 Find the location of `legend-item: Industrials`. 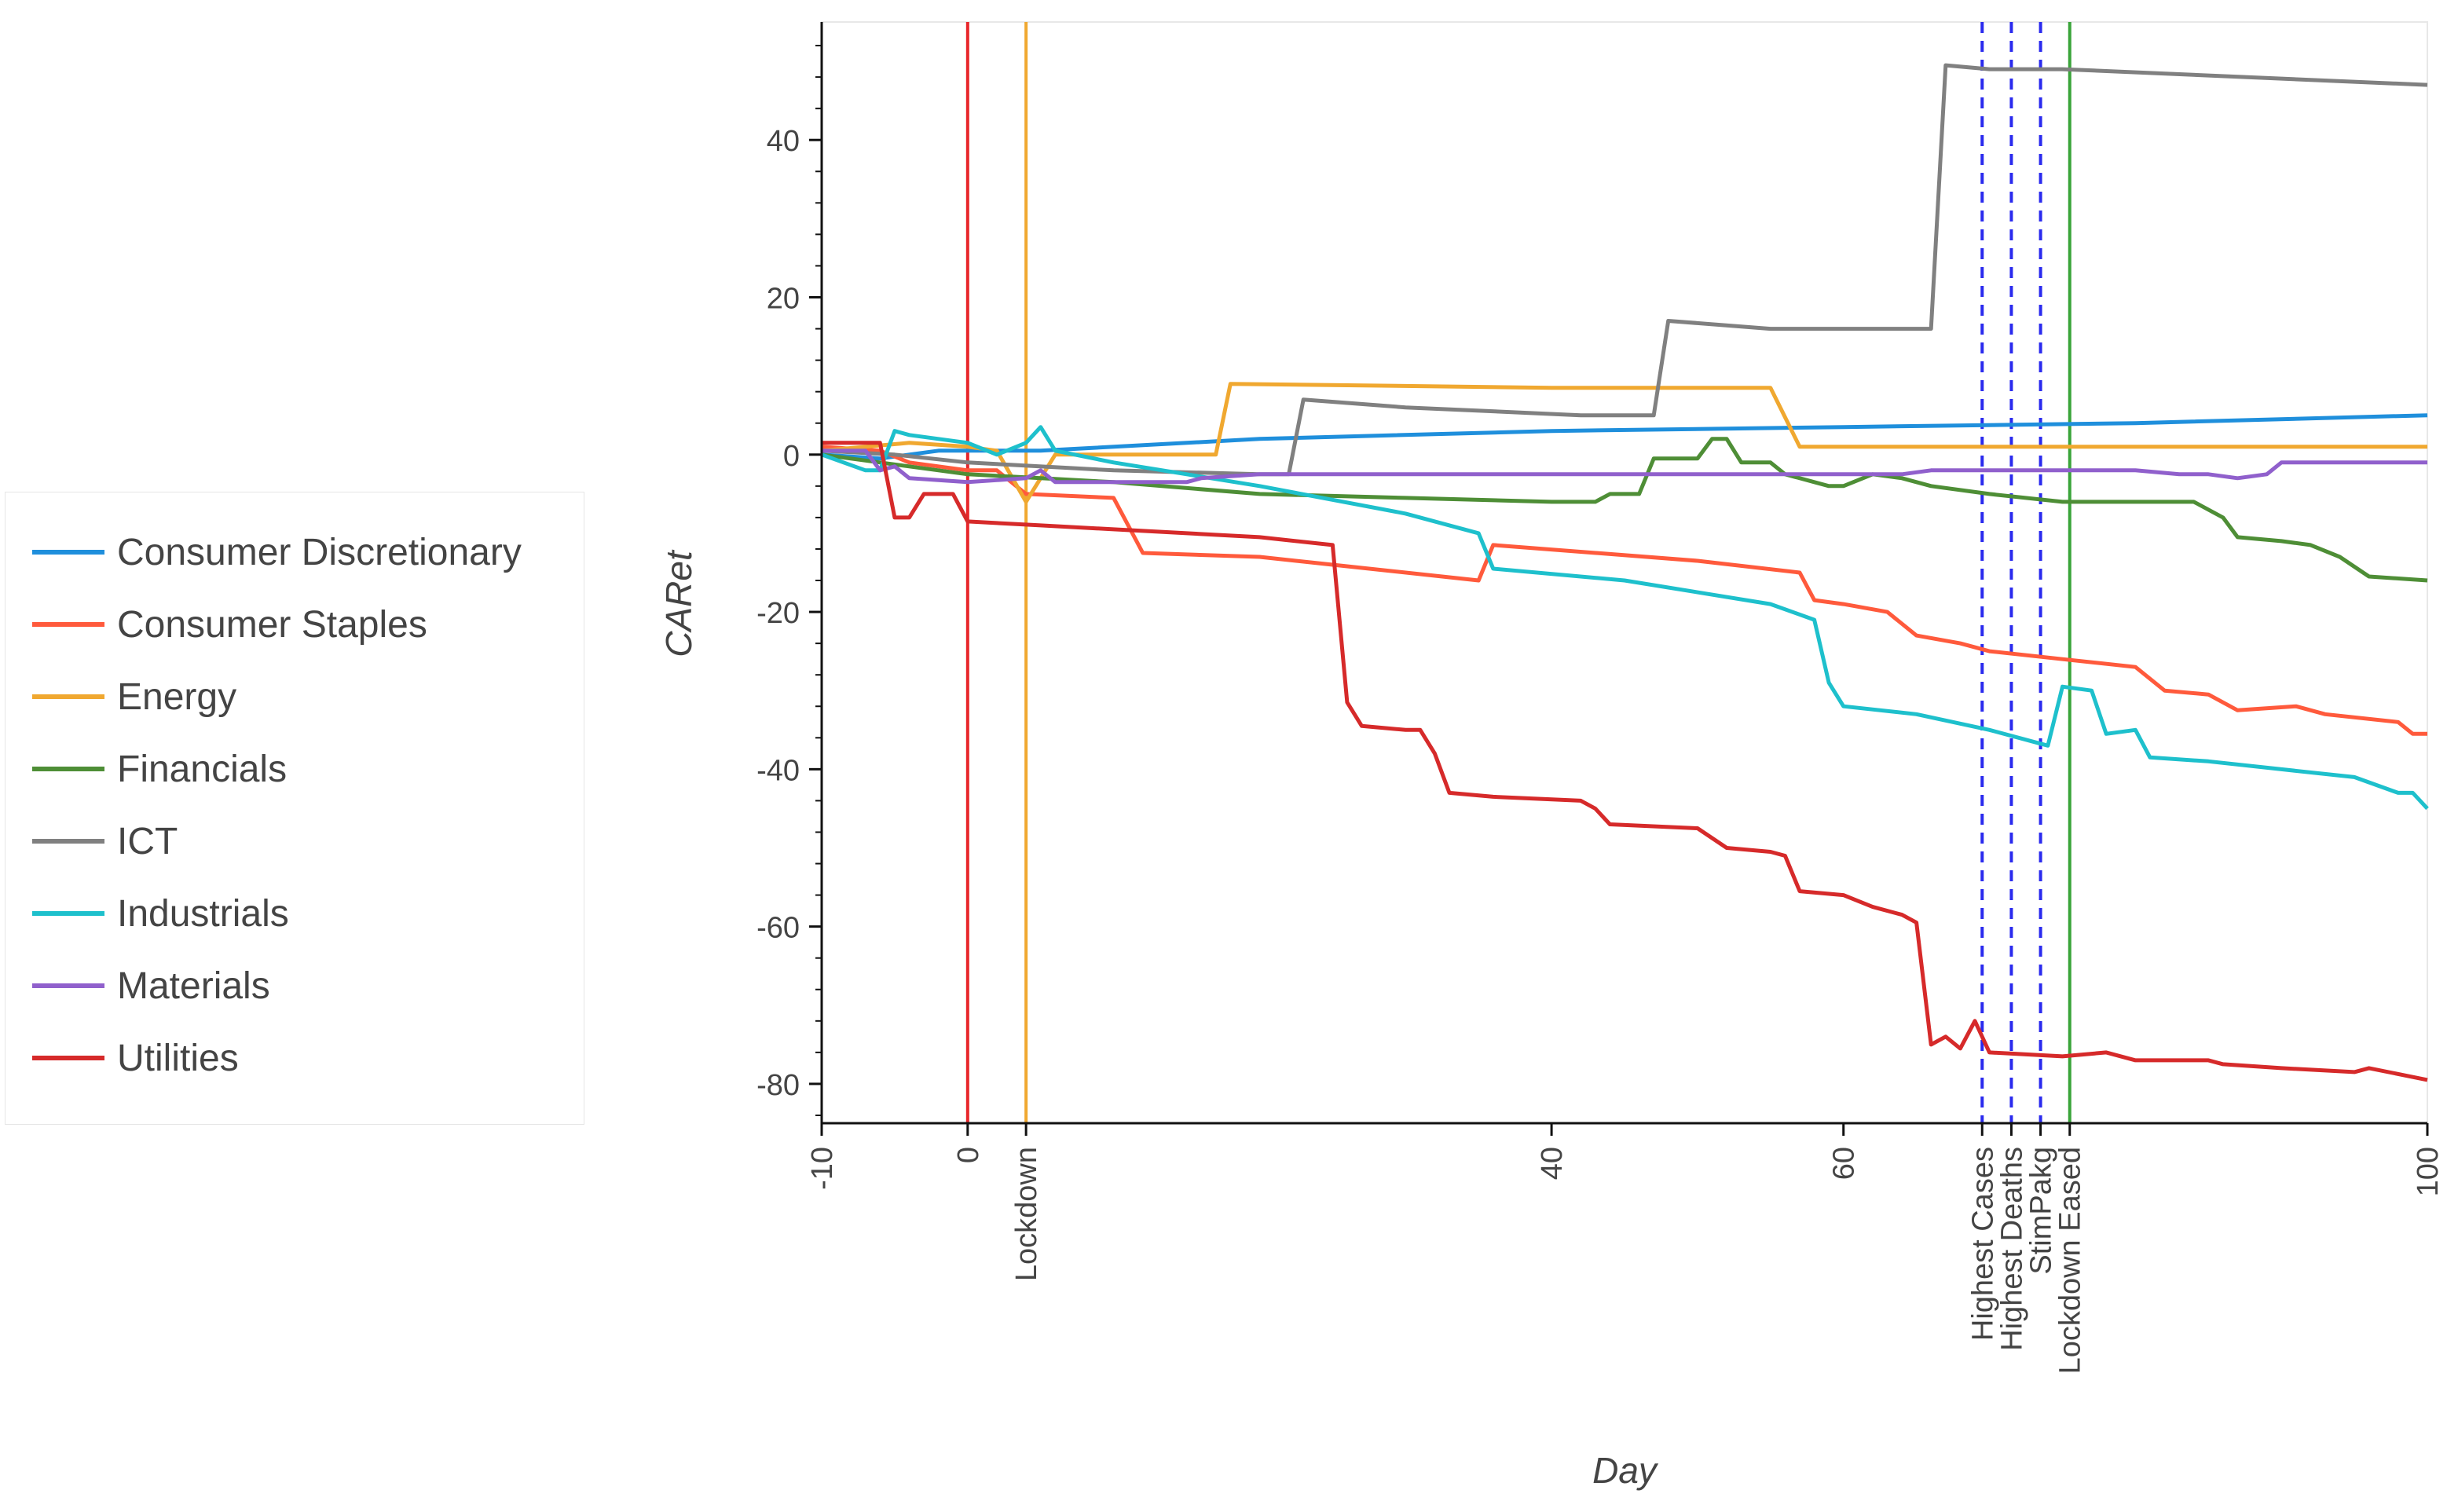

legend-item: Industrials is located at coordinates (160, 913).